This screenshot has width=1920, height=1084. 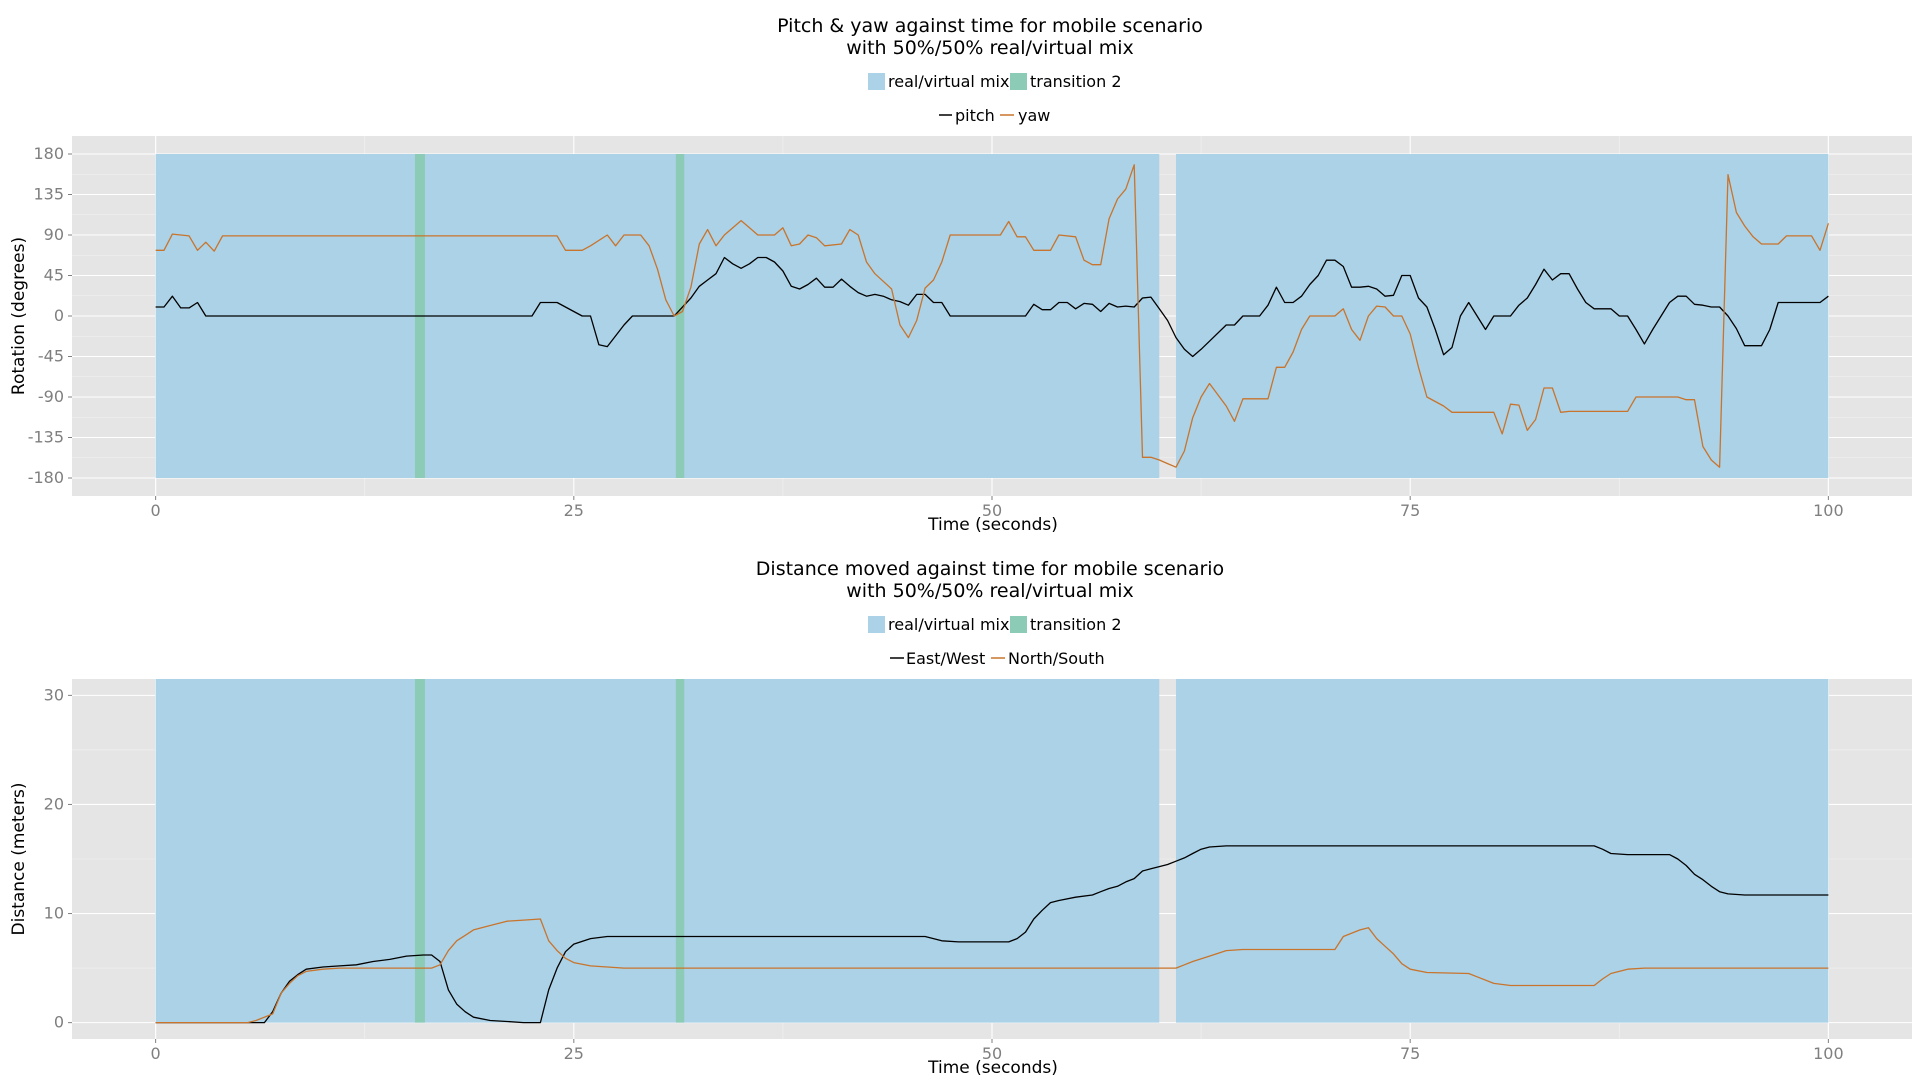 What do you see at coordinates (54, 234) in the screenshot?
I see `y-tick-label: 90` at bounding box center [54, 234].